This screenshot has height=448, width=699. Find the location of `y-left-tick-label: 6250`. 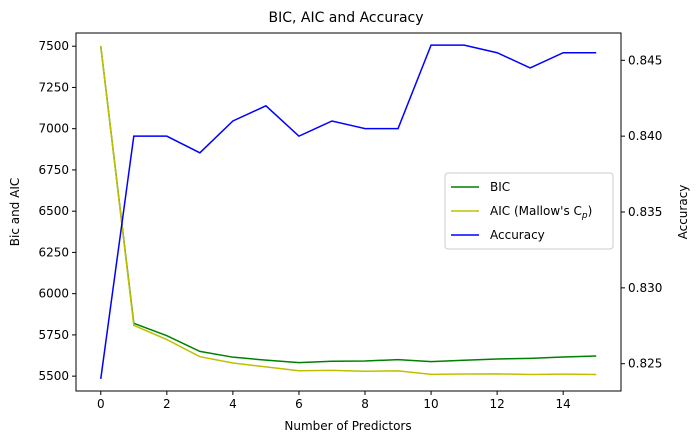

y-left-tick-label: 6250 is located at coordinates (53, 252).